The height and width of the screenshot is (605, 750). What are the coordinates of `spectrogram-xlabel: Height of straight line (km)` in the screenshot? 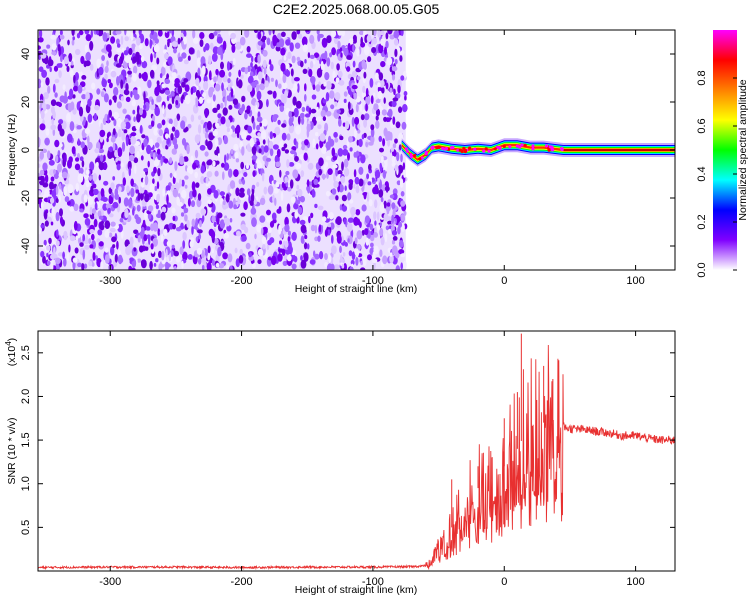 It's located at (356, 289).